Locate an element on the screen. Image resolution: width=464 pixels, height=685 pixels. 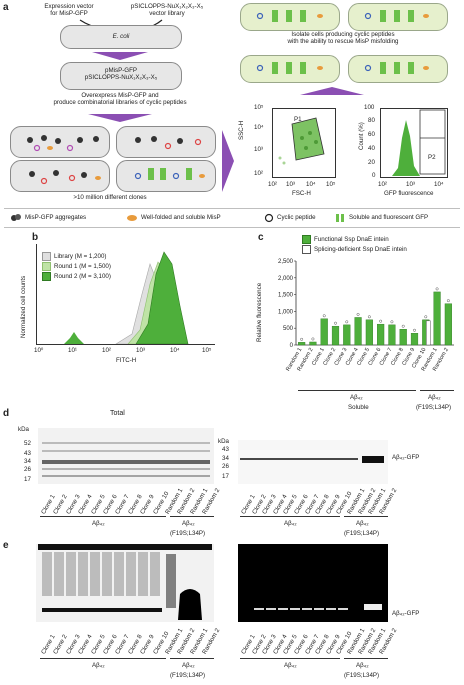
panel-e-group-label-1: Aβ₄₂ is located at coordinates (98, 665).